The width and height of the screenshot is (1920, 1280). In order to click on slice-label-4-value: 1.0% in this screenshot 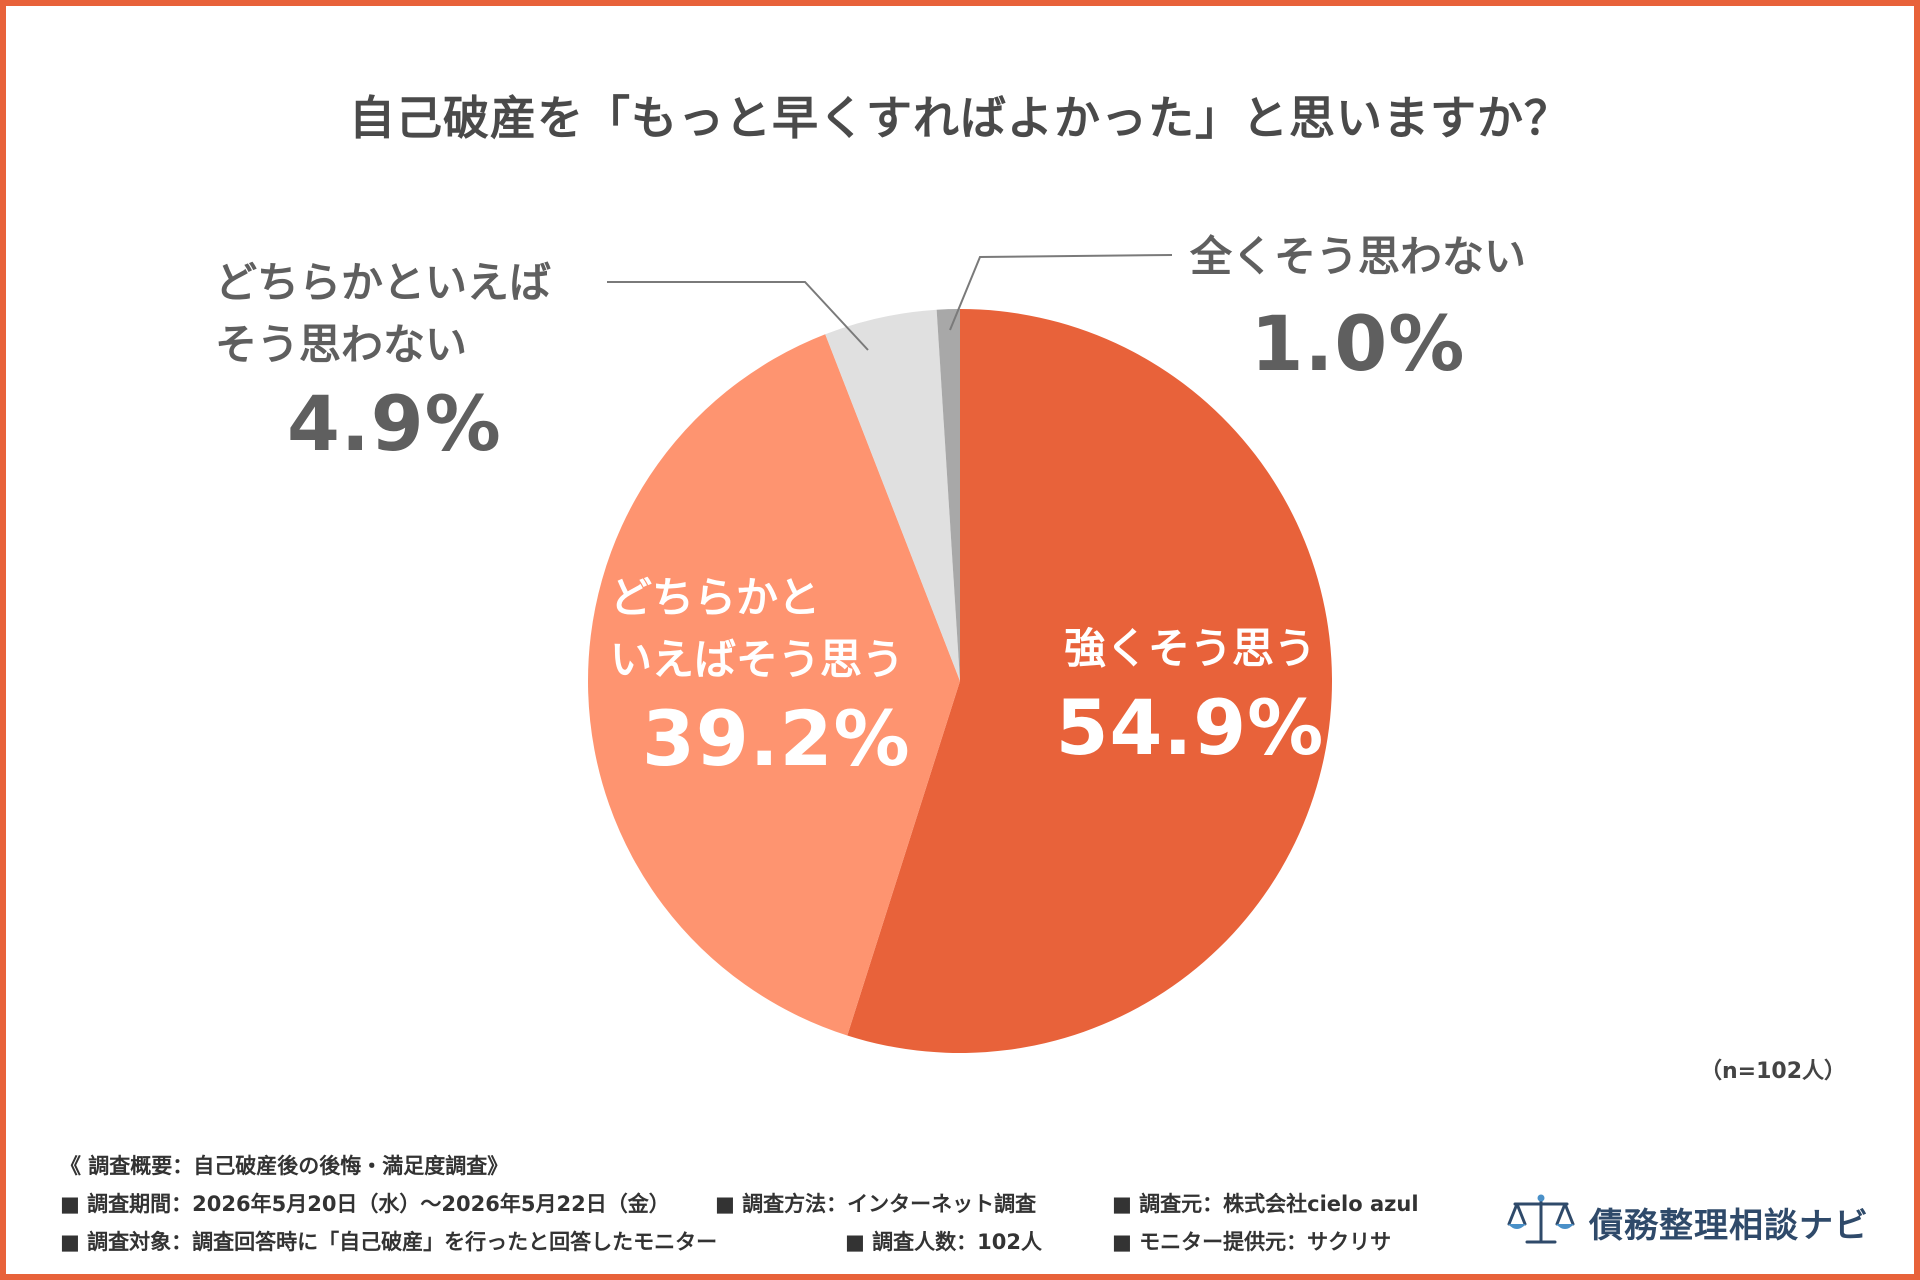, I will do `click(1358, 343)`.